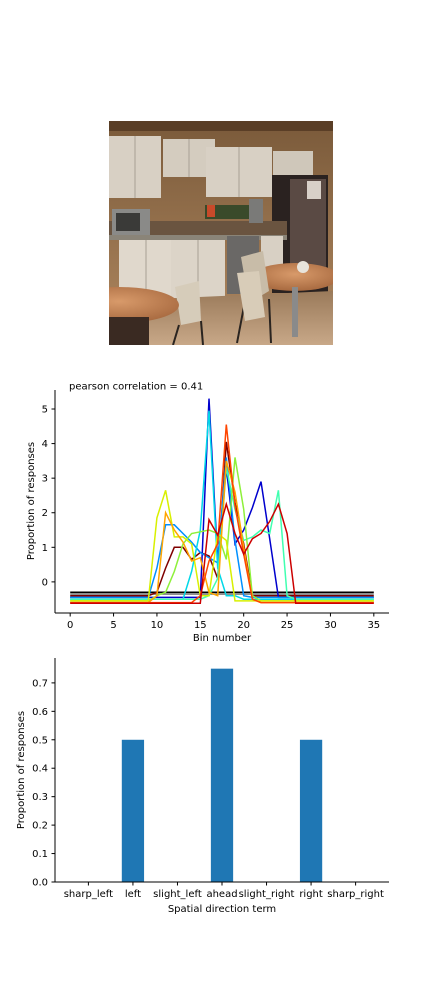 Image resolution: width=432 pixels, height=1008 pixels. Describe the element at coordinates (136, 387) in the screenshot. I see `chart-title: pearson correlation = 0.41` at that location.